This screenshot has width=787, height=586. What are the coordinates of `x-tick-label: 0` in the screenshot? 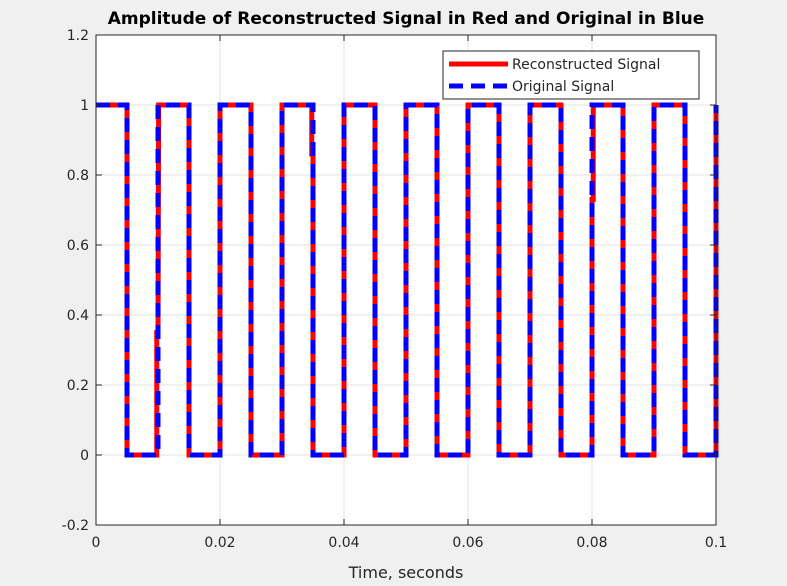 It's located at (96, 543).